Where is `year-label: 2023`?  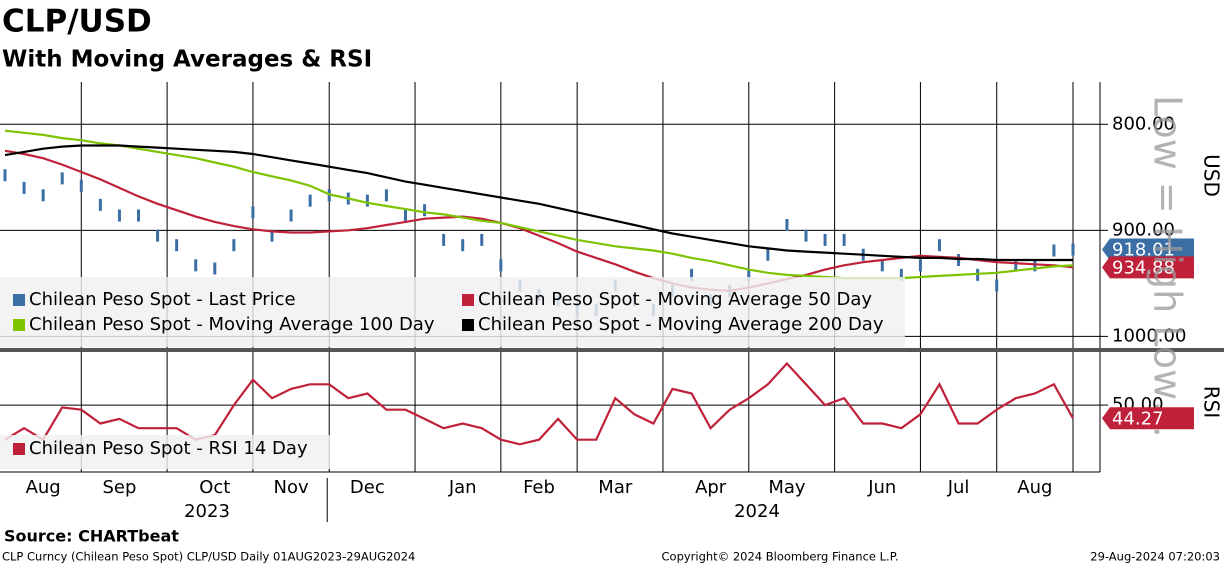
year-label: 2023 is located at coordinates (207, 511).